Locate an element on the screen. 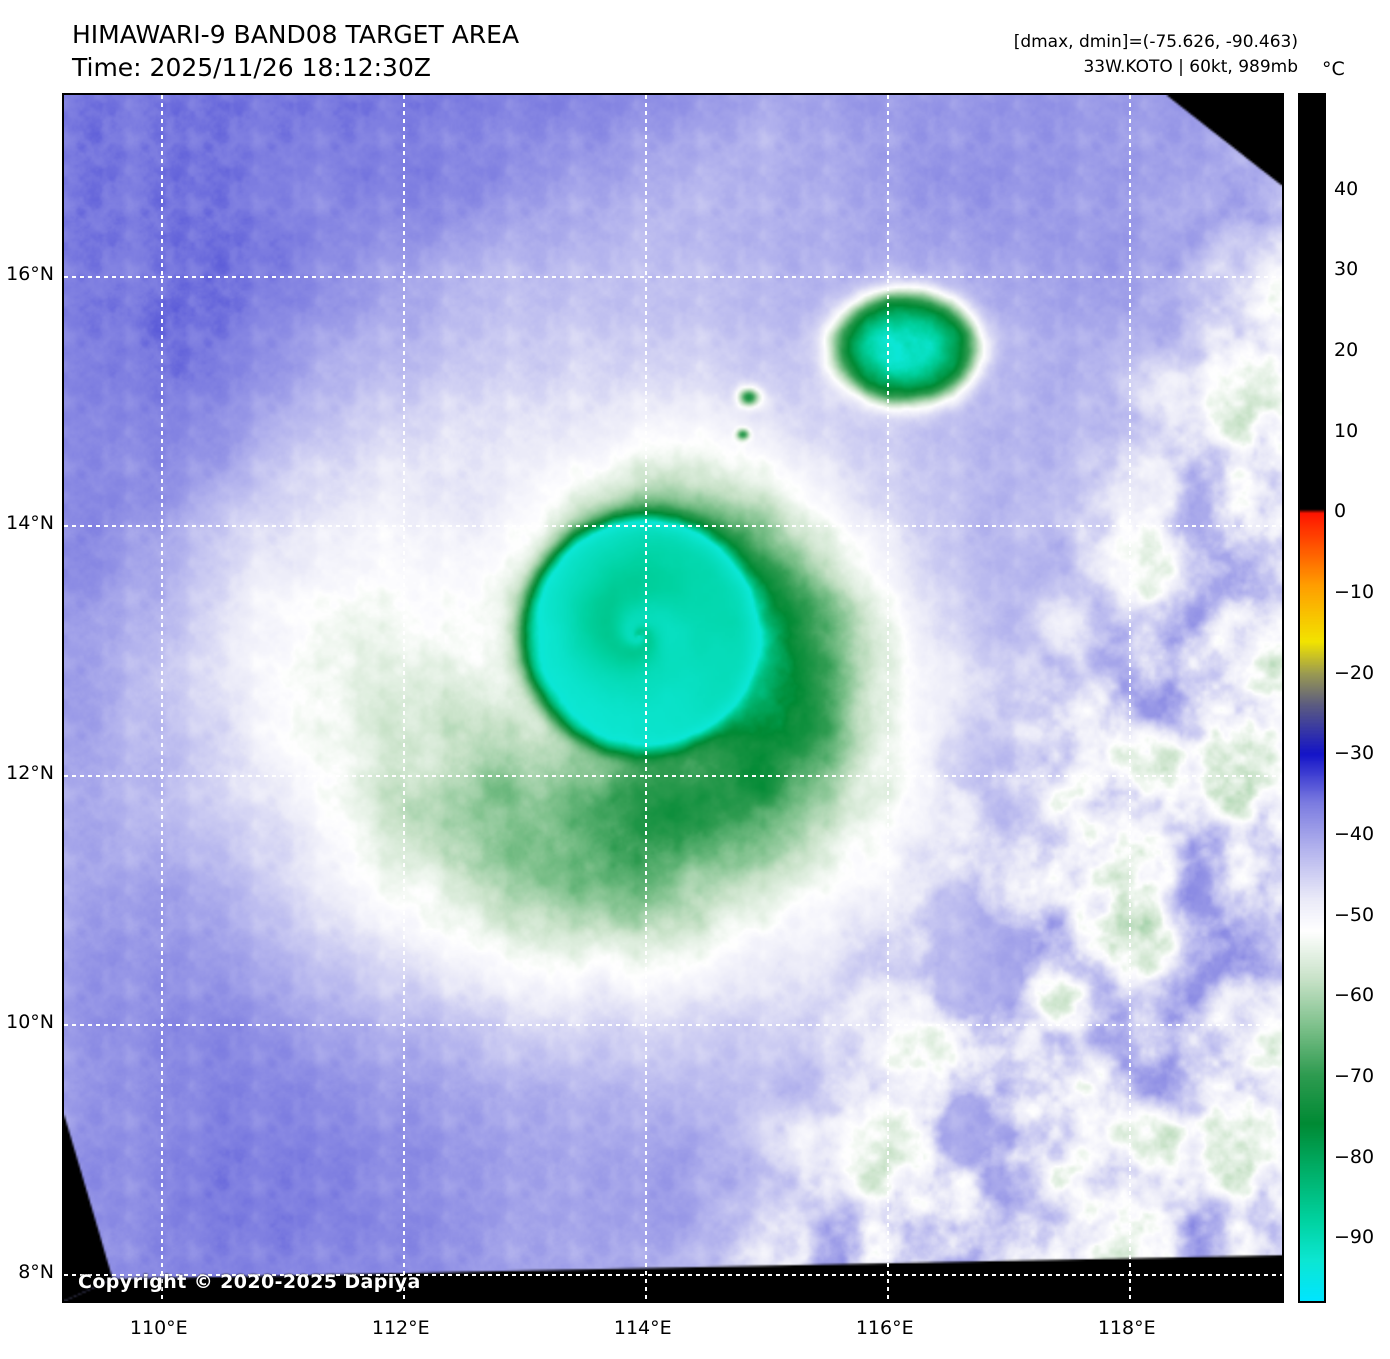 This screenshot has height=1359, width=1390. longitude-tick-label: 110°E is located at coordinates (158, 1328).